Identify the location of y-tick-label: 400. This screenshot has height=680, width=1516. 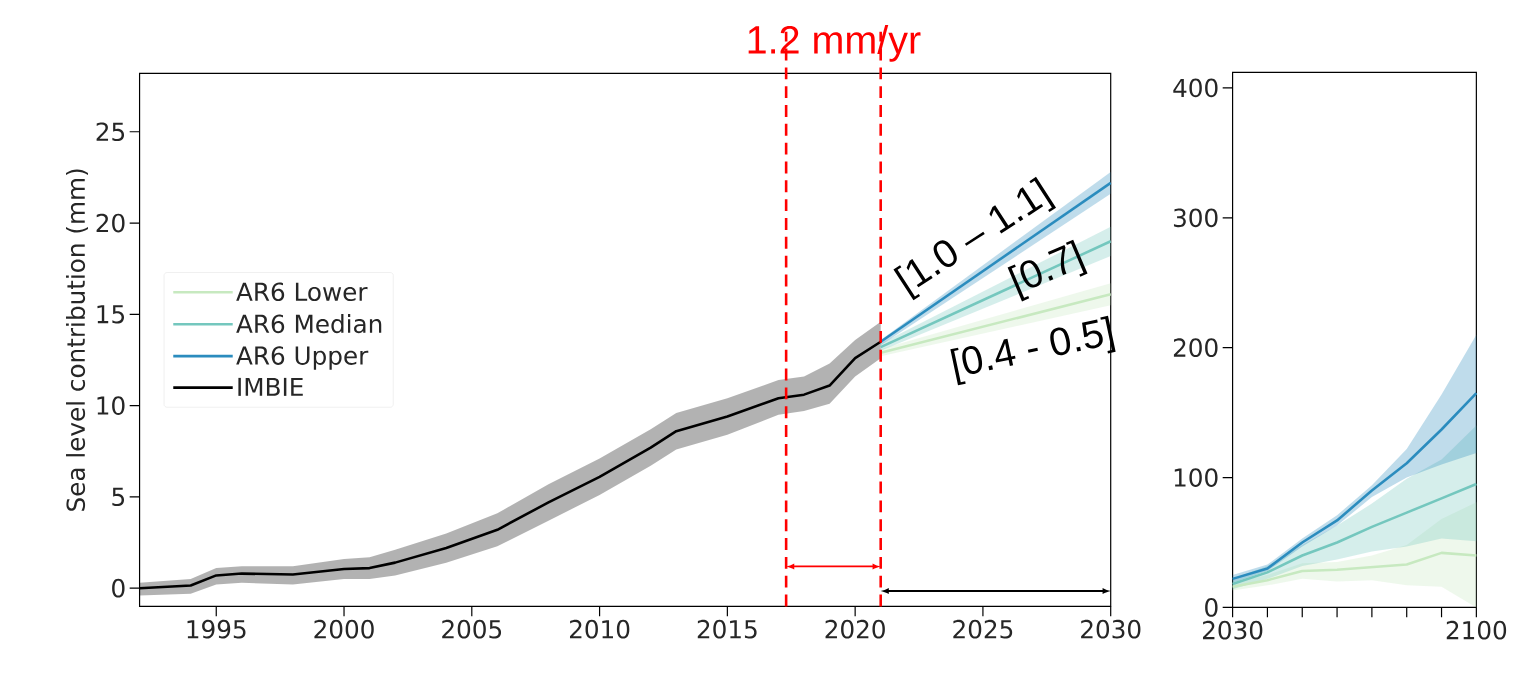
(1195, 88).